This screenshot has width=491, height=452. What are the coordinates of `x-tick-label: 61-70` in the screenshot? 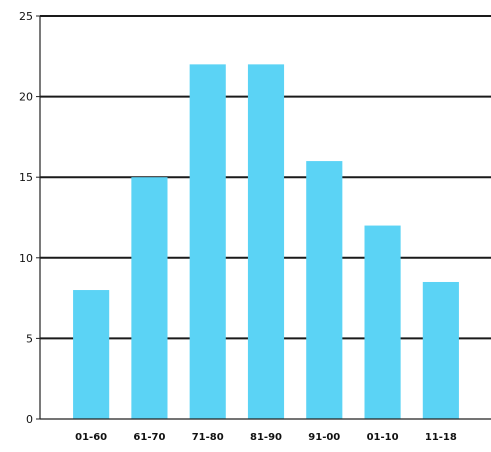 It's located at (149, 437).